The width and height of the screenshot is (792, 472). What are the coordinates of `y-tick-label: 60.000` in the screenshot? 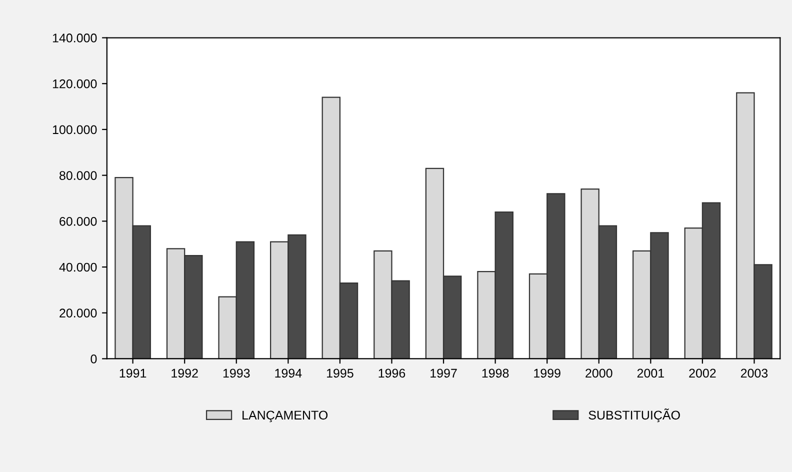 It's located at (78, 221).